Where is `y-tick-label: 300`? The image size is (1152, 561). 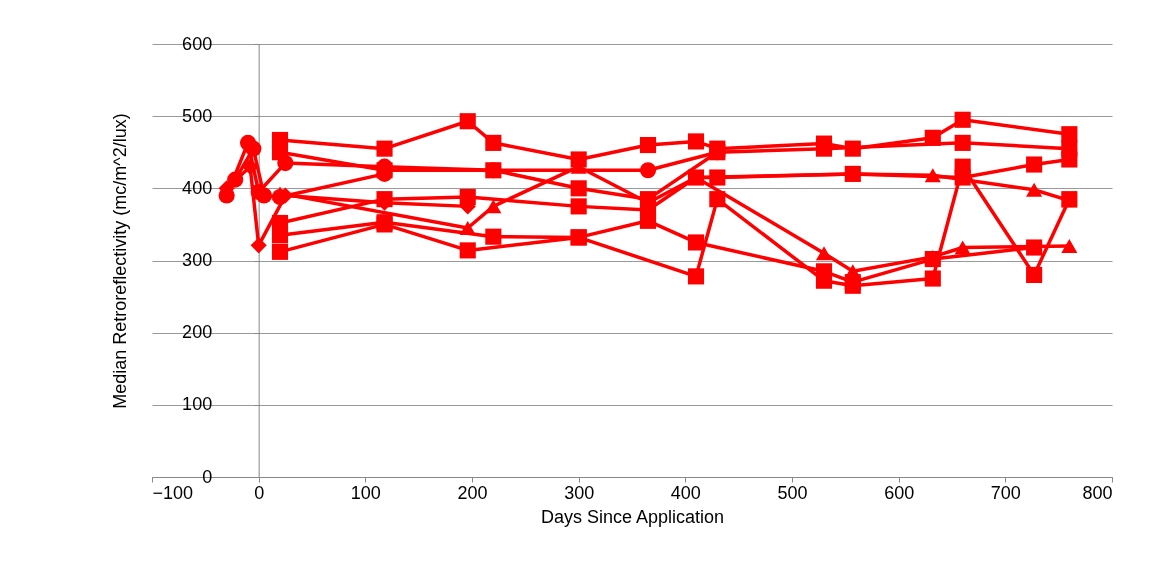
y-tick-label: 300 is located at coordinates (197, 260).